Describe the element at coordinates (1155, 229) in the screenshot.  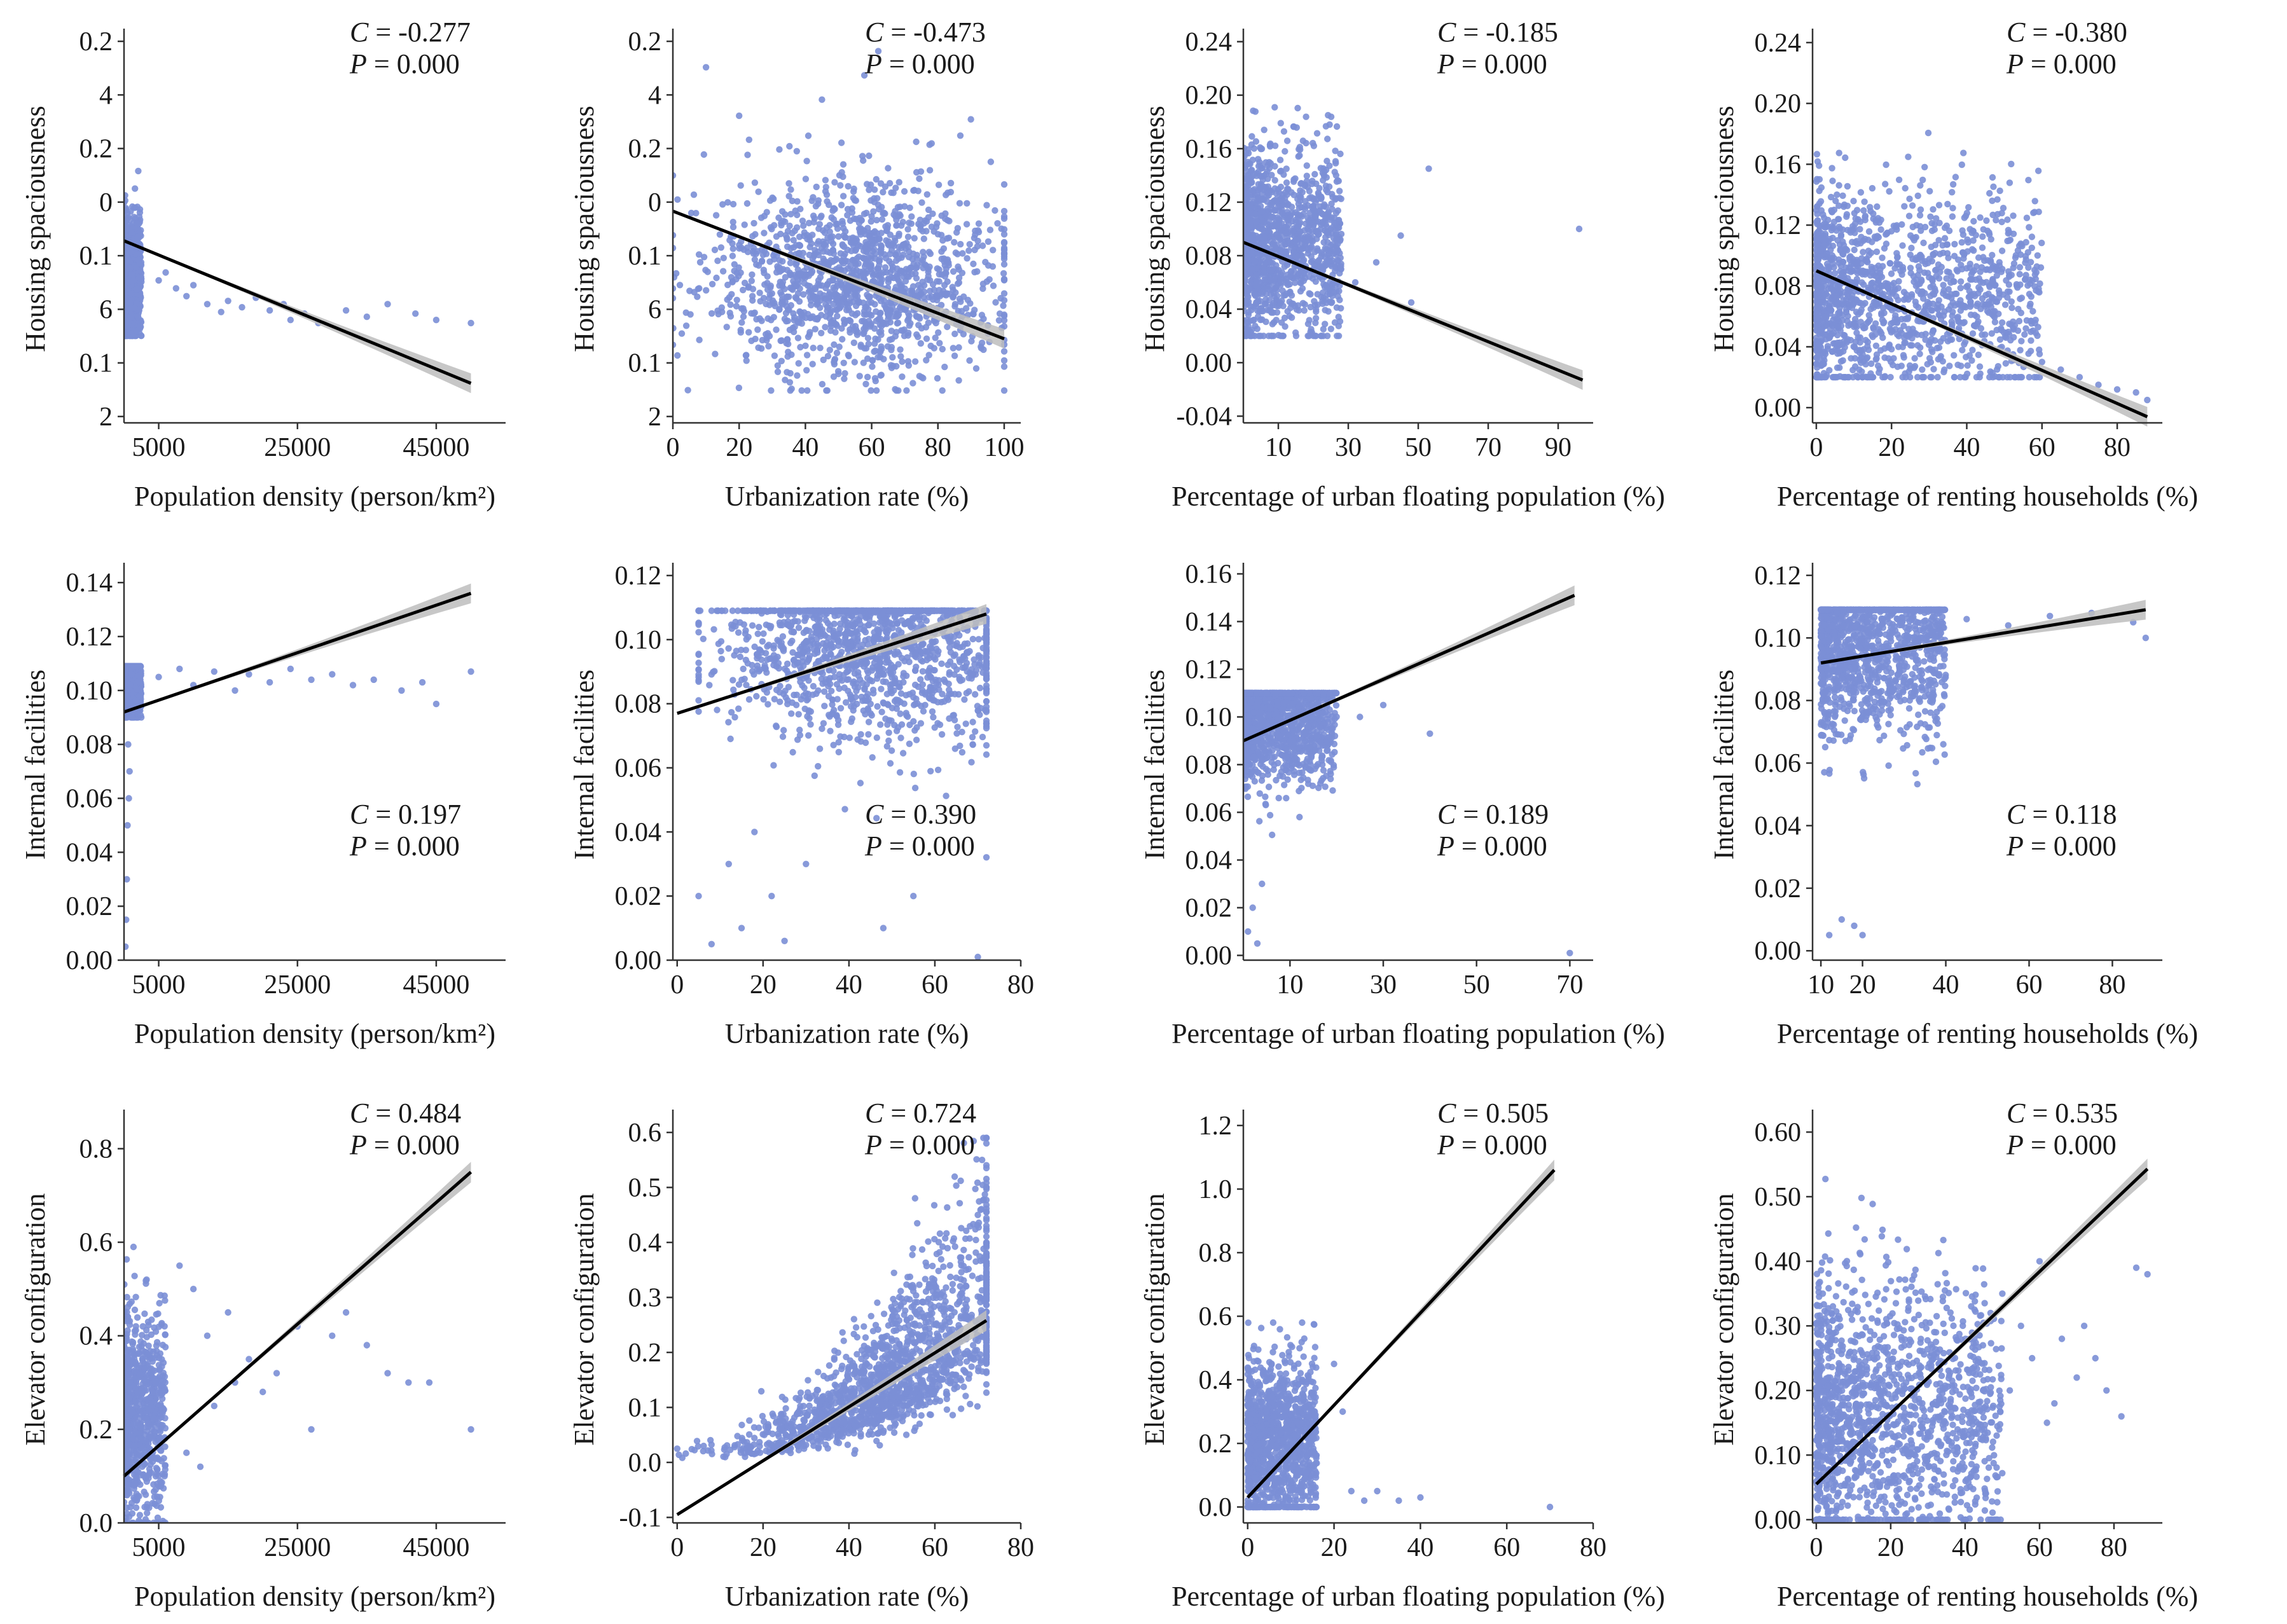
I see `y-axis-title: Housing spaciousness` at that location.